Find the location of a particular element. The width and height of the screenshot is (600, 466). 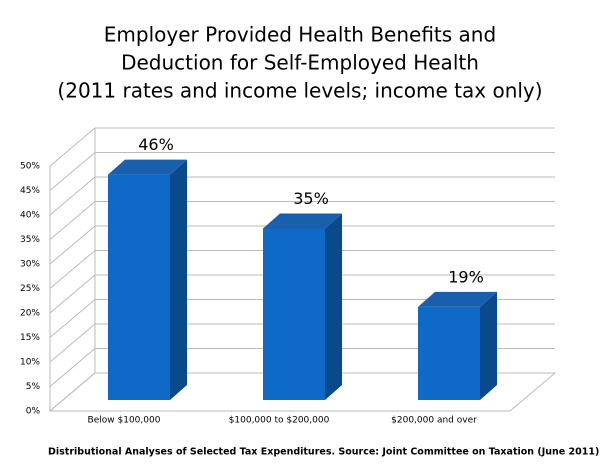

y-tick-label: 15% is located at coordinates (30, 338).